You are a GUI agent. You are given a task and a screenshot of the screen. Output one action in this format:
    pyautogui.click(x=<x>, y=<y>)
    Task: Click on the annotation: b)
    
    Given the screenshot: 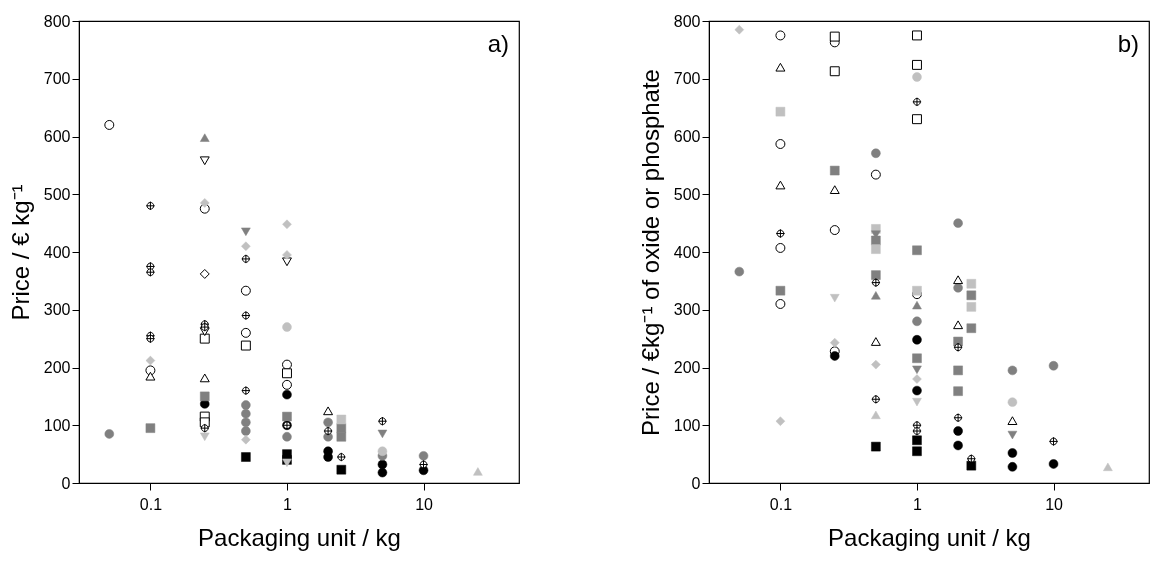 What is the action you would take?
    pyautogui.click(x=1128, y=43)
    